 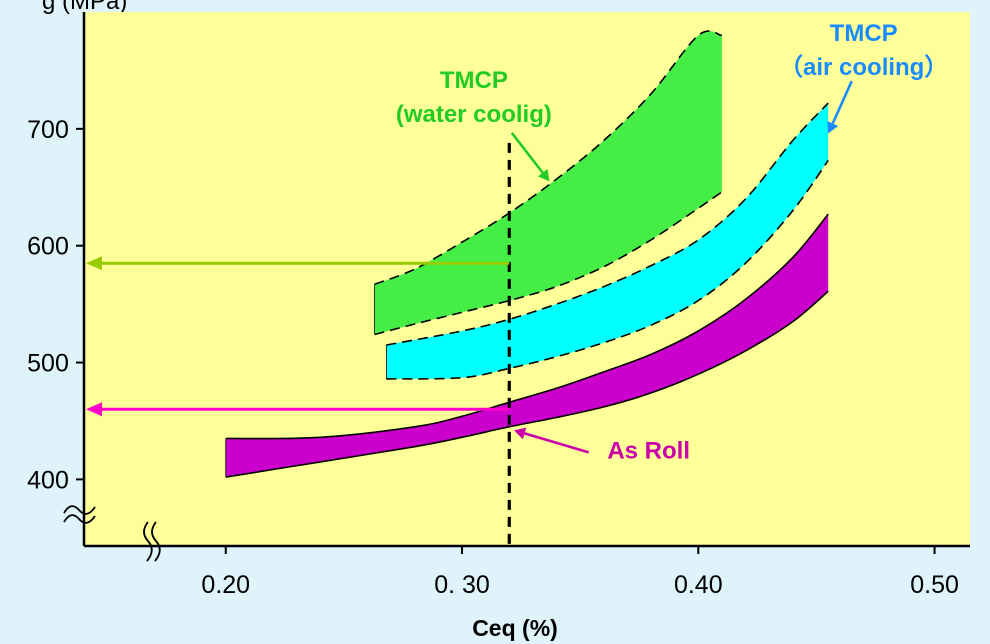 I want to click on annotation-1-line-2: (water coolig), so click(x=474, y=114).